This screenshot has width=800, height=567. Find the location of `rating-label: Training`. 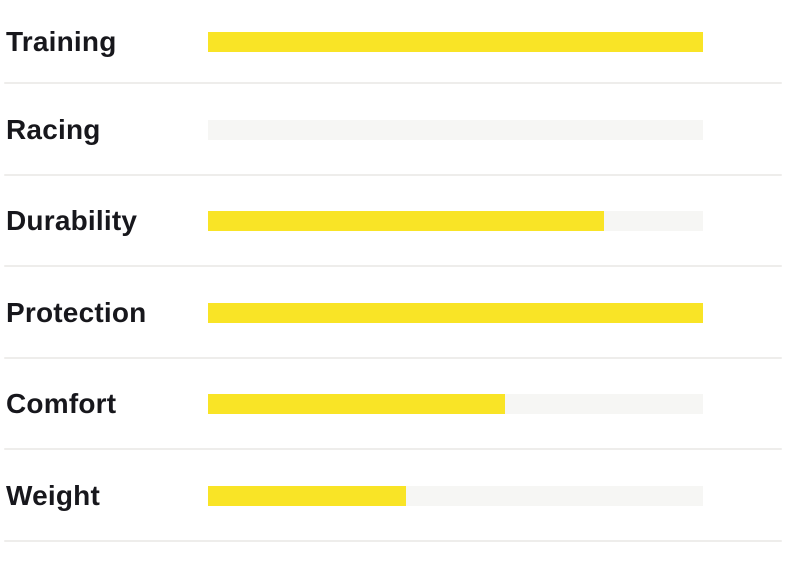

rating-label: Training is located at coordinates (61, 41).